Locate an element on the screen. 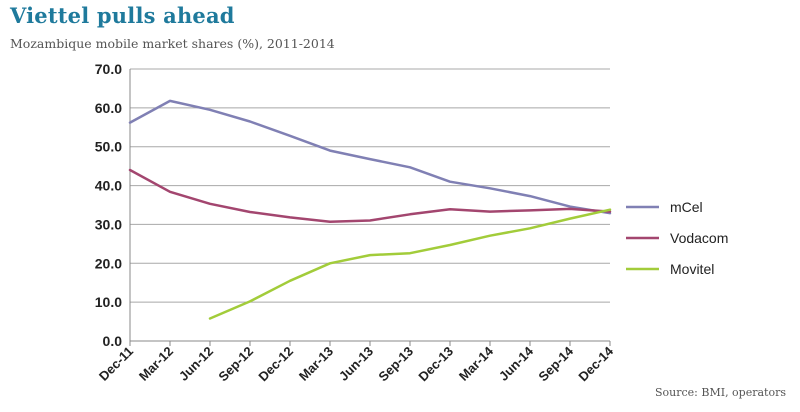 This screenshot has width=800, height=412. series-line-movitel is located at coordinates (410, 264).